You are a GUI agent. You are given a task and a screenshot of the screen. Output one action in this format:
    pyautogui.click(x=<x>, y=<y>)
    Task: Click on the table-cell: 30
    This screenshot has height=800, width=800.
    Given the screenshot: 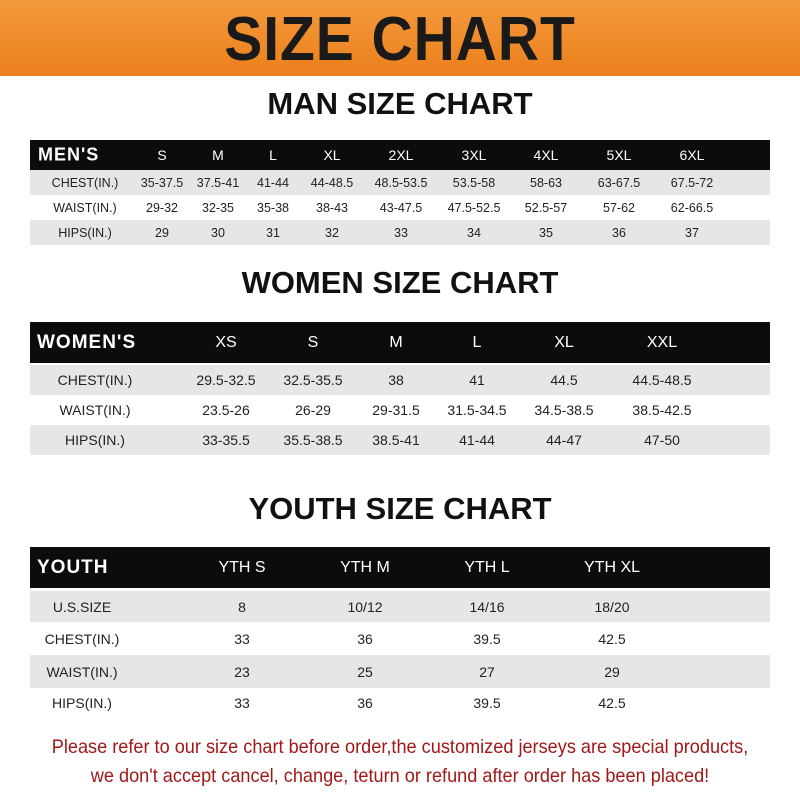 What is the action you would take?
    pyautogui.click(x=218, y=232)
    